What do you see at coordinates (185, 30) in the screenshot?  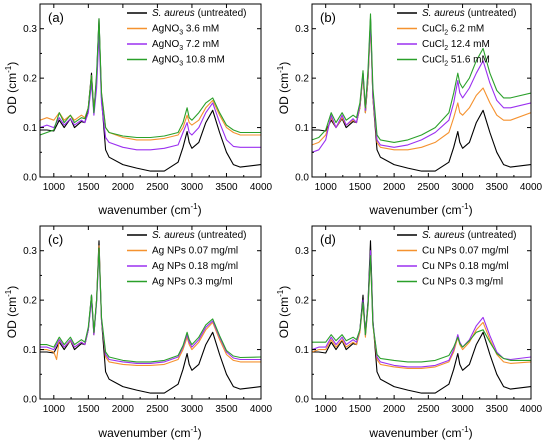 I see `legend-entry: AgNO3 3.6 mM` at bounding box center [185, 30].